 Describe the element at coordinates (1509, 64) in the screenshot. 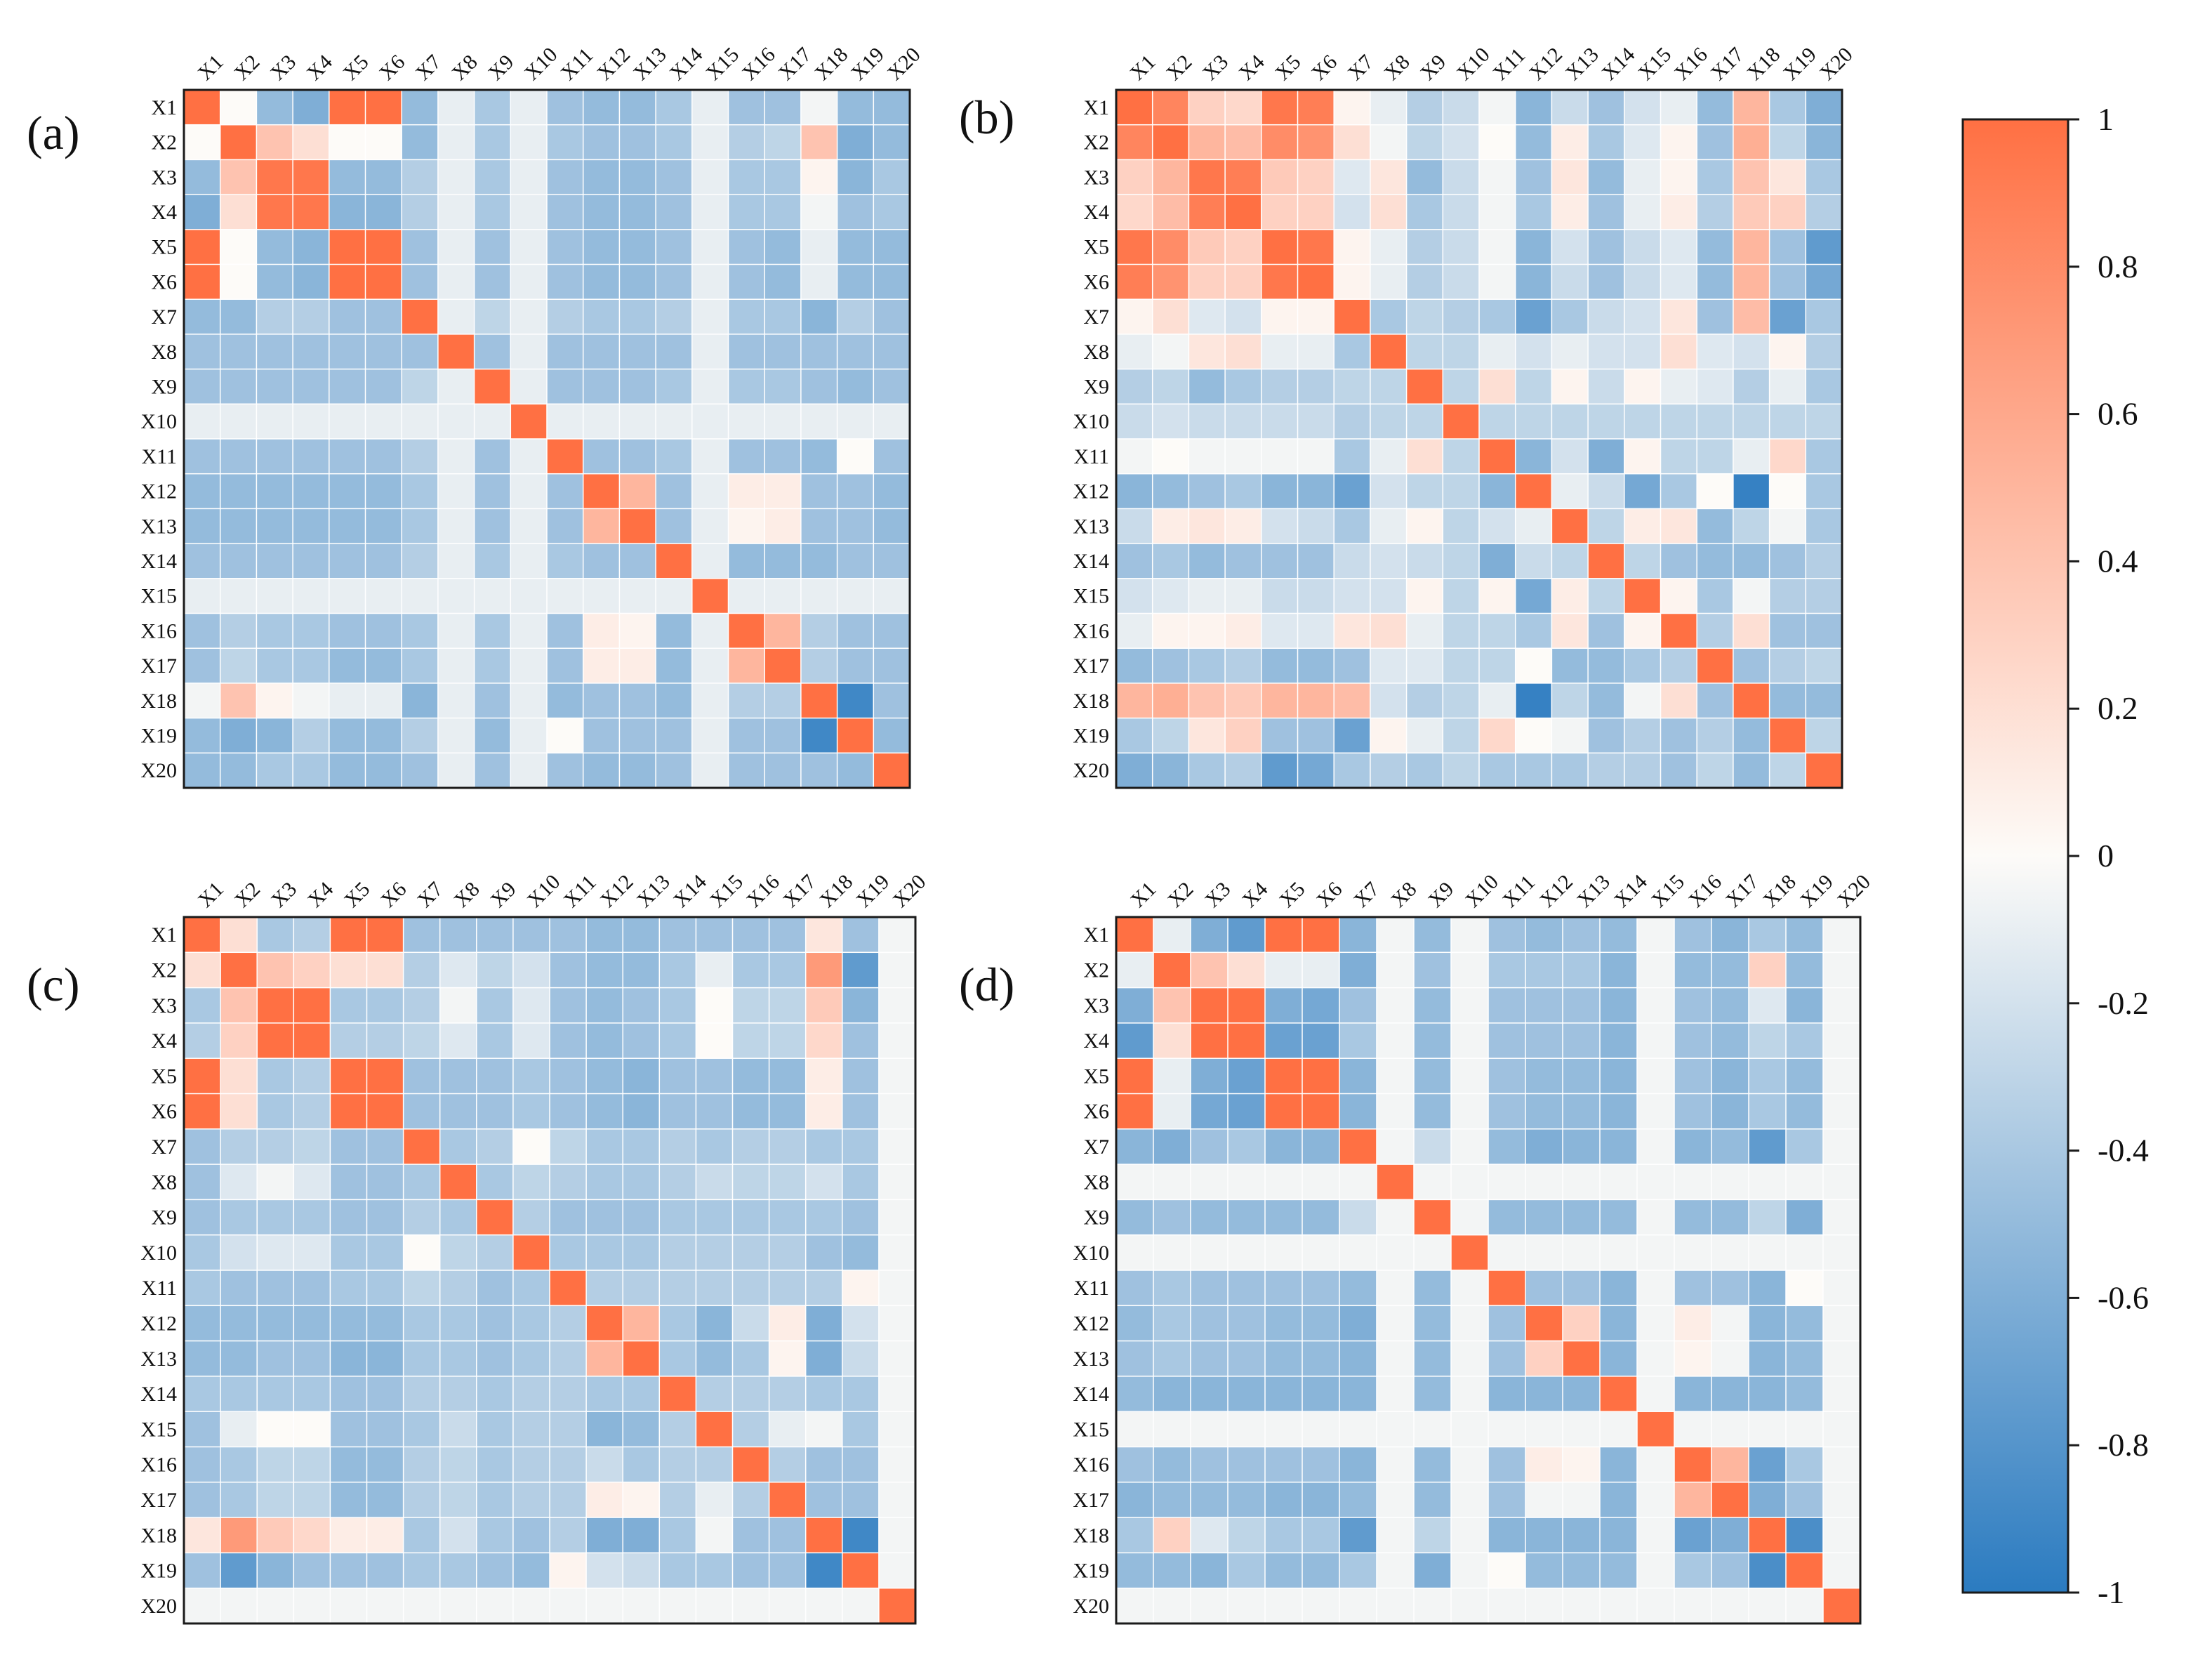

I see `x-tick-label: X11` at that location.